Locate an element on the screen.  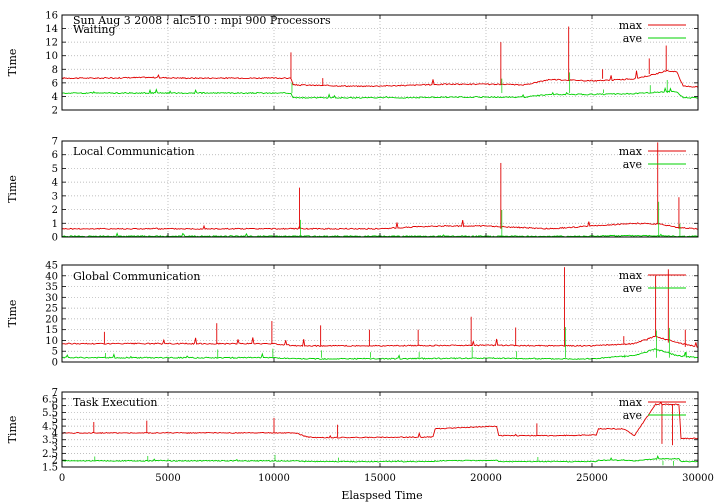
y-tick-label: 45 is located at coordinates (51, 266).